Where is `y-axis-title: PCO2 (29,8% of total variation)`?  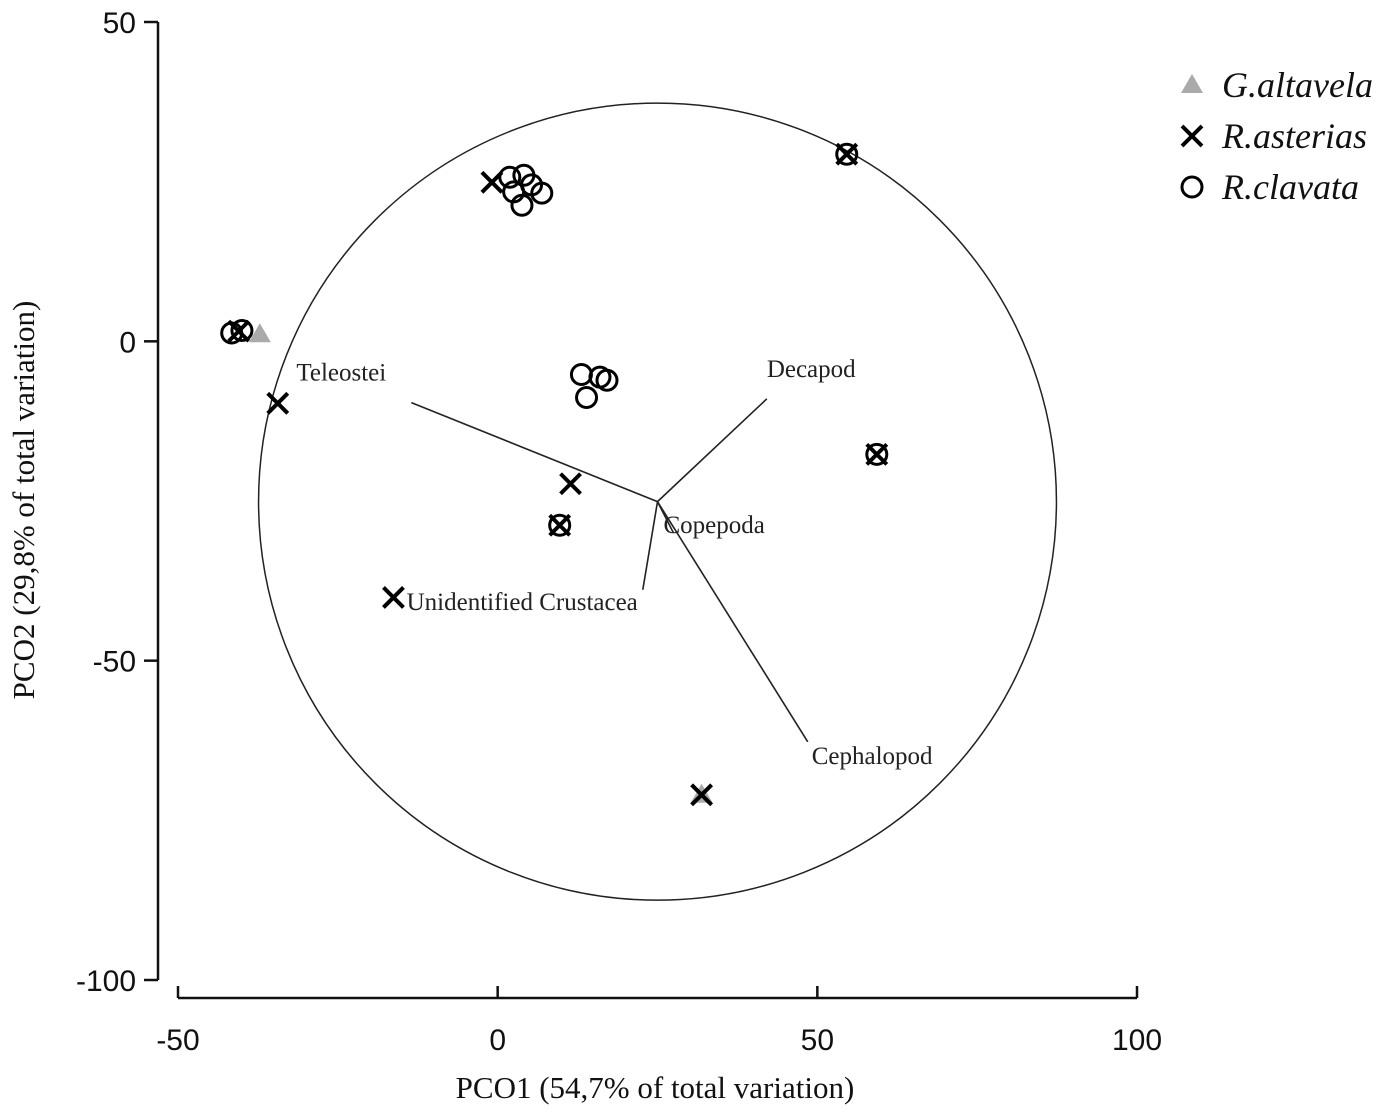
y-axis-title: PCO2 (29,8% of total variation) is located at coordinates (23, 500).